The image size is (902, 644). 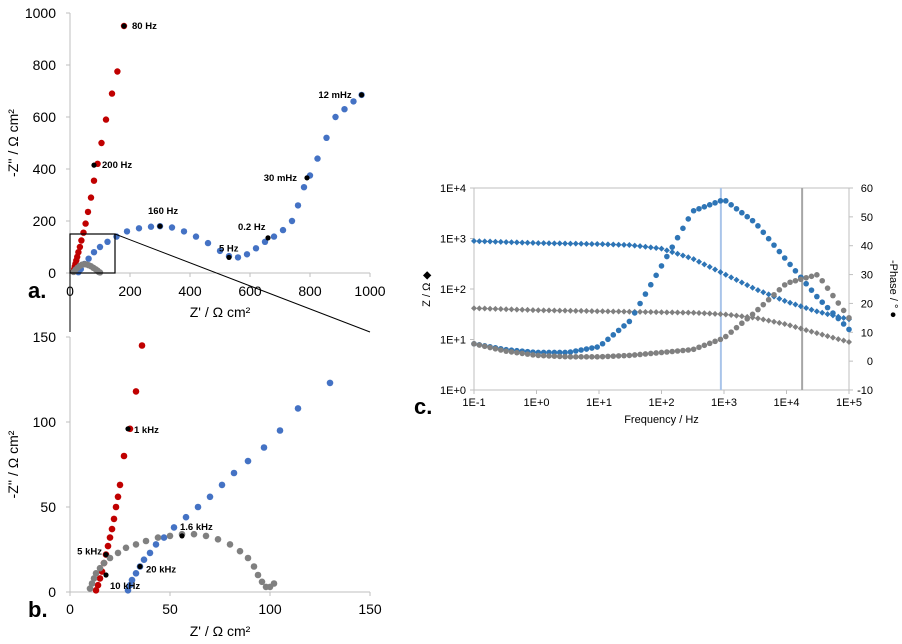 What do you see at coordinates (270, 609) in the screenshot?
I see `x-tick-label: 100` at bounding box center [270, 609].